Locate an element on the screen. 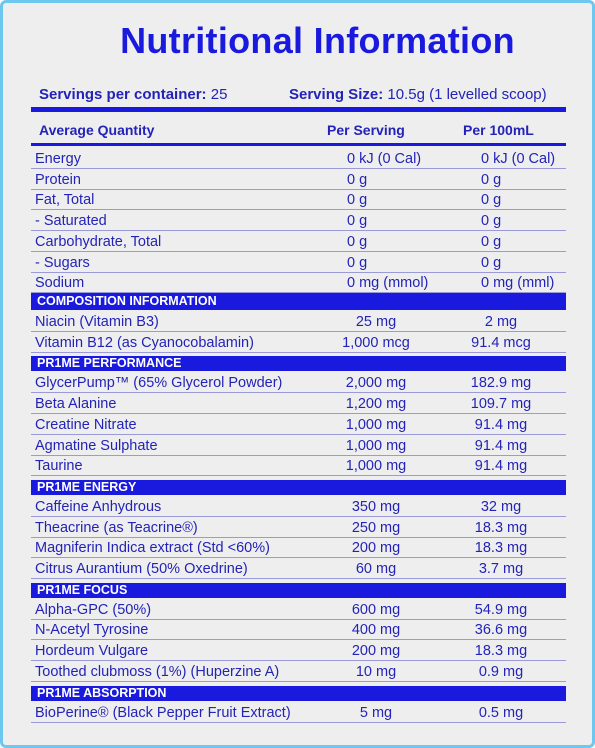 This screenshot has height=748, width=595. row-name: Niacin (Vitamin B3) is located at coordinates (97, 322).